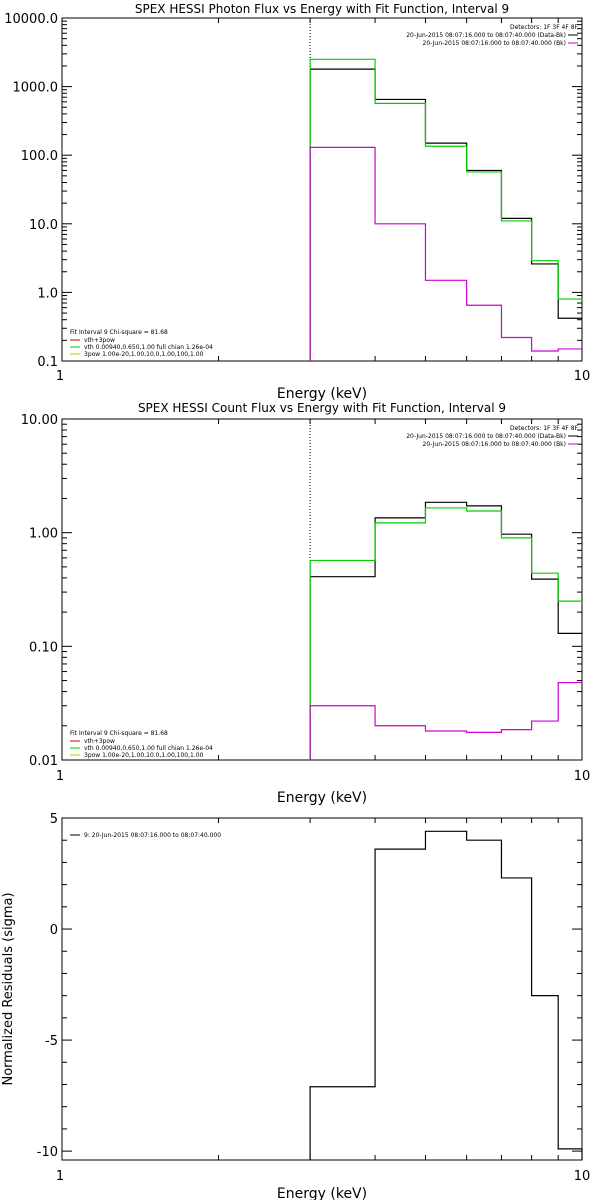 This screenshot has height=1200, width=600. What do you see at coordinates (39, 420) in the screenshot?
I see `y-tick-label: 10.00` at bounding box center [39, 420].